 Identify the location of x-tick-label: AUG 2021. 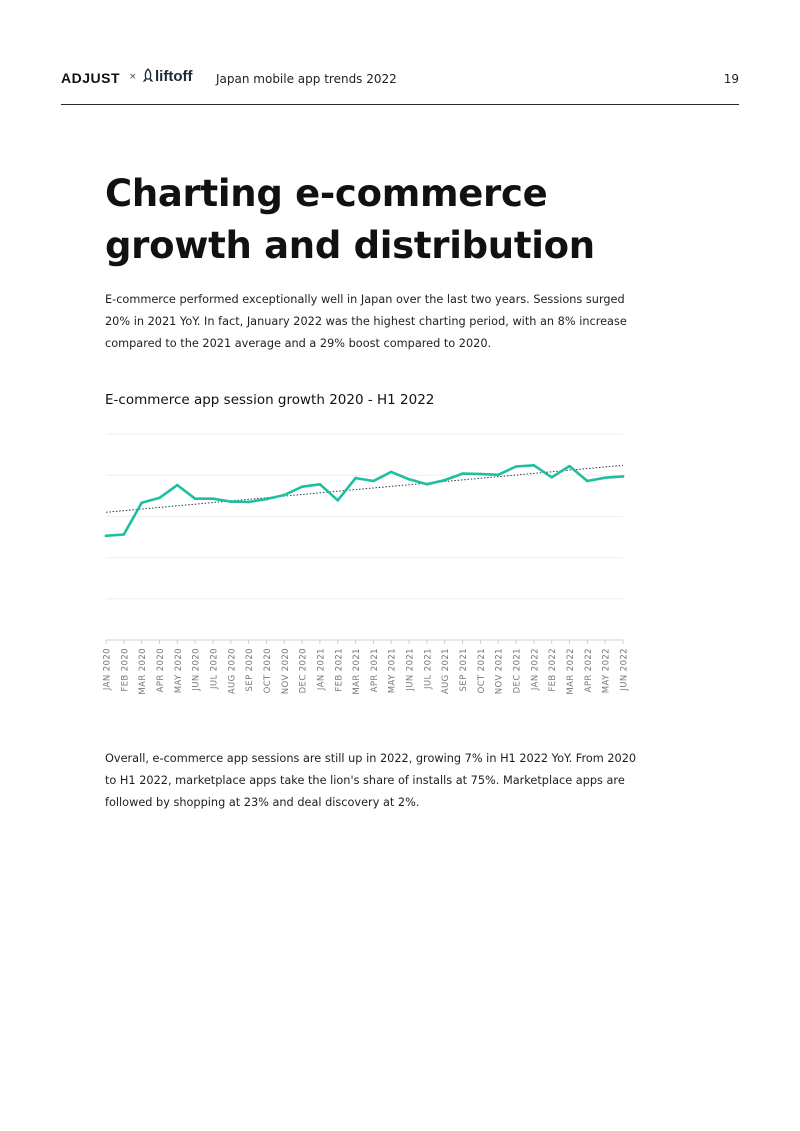
(446, 671).